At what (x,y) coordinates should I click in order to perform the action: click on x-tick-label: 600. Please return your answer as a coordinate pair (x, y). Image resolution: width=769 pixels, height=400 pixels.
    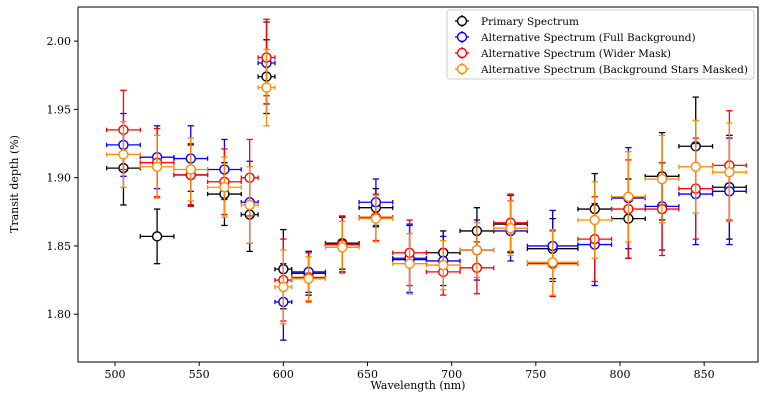
    Looking at the image, I should click on (283, 374).